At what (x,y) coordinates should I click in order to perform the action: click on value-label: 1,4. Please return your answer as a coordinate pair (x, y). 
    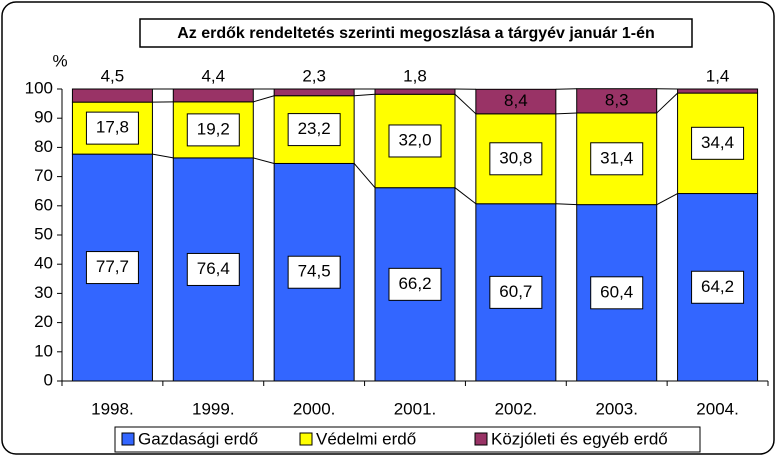
    Looking at the image, I should click on (718, 75).